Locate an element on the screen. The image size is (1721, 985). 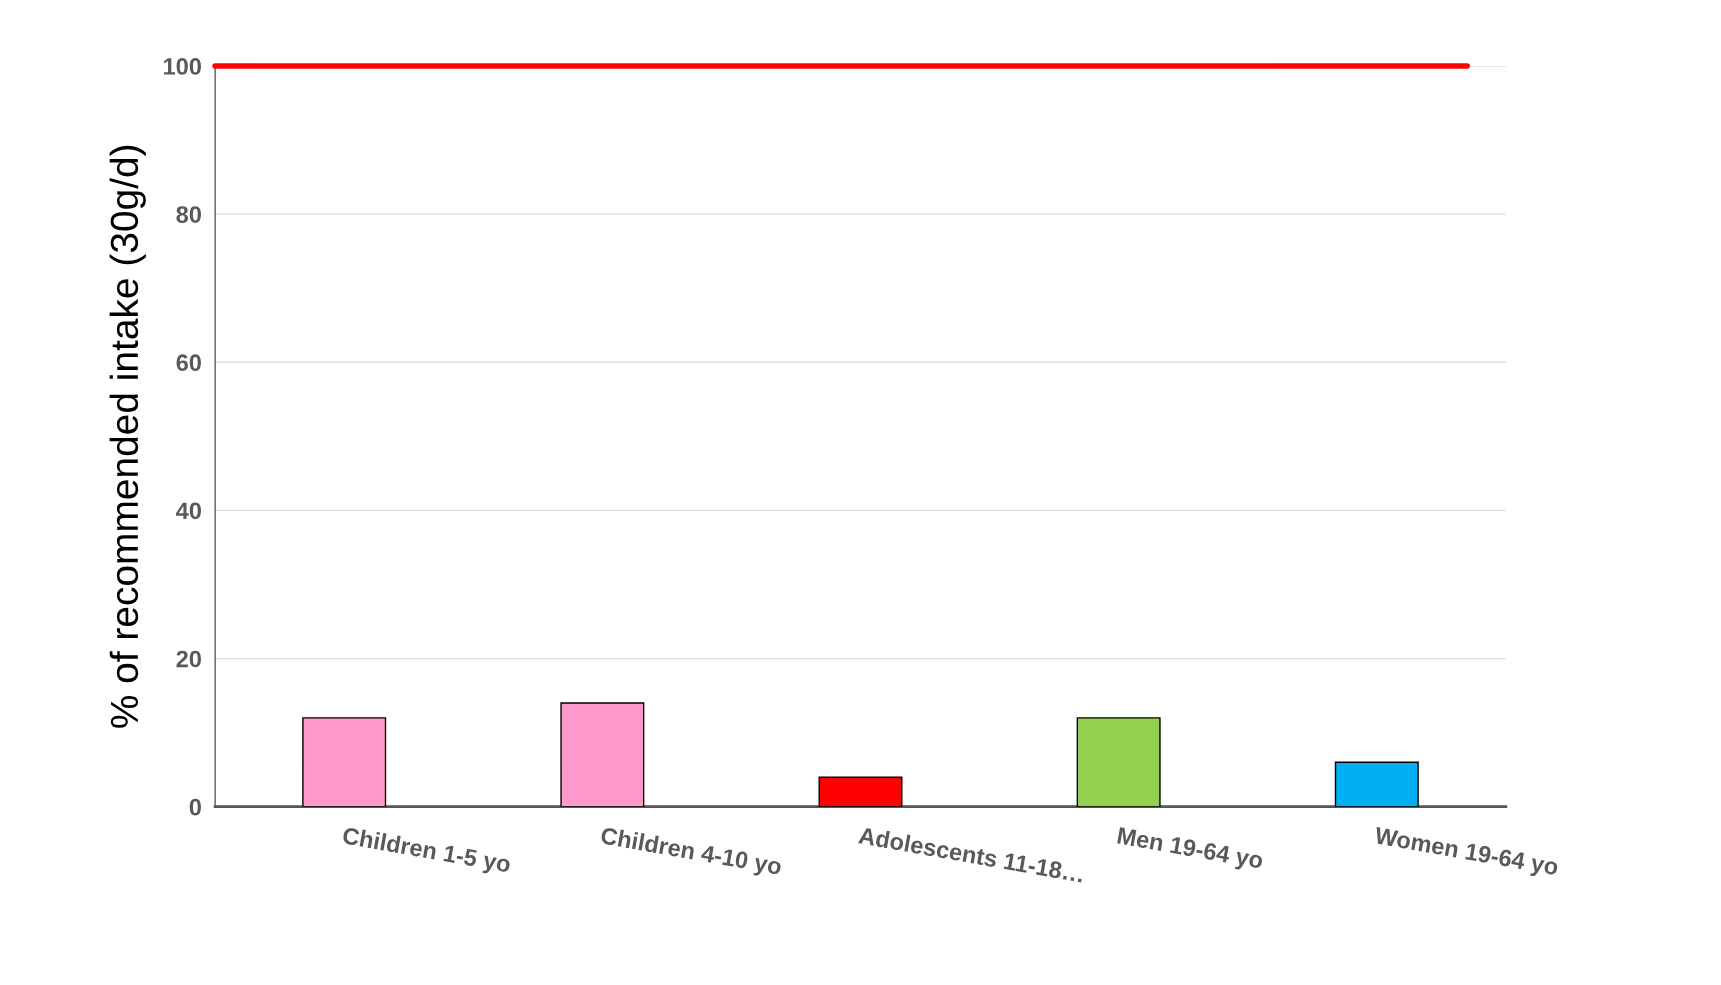
x-tick-label: Men 19-64 yo is located at coordinates (1190, 850).